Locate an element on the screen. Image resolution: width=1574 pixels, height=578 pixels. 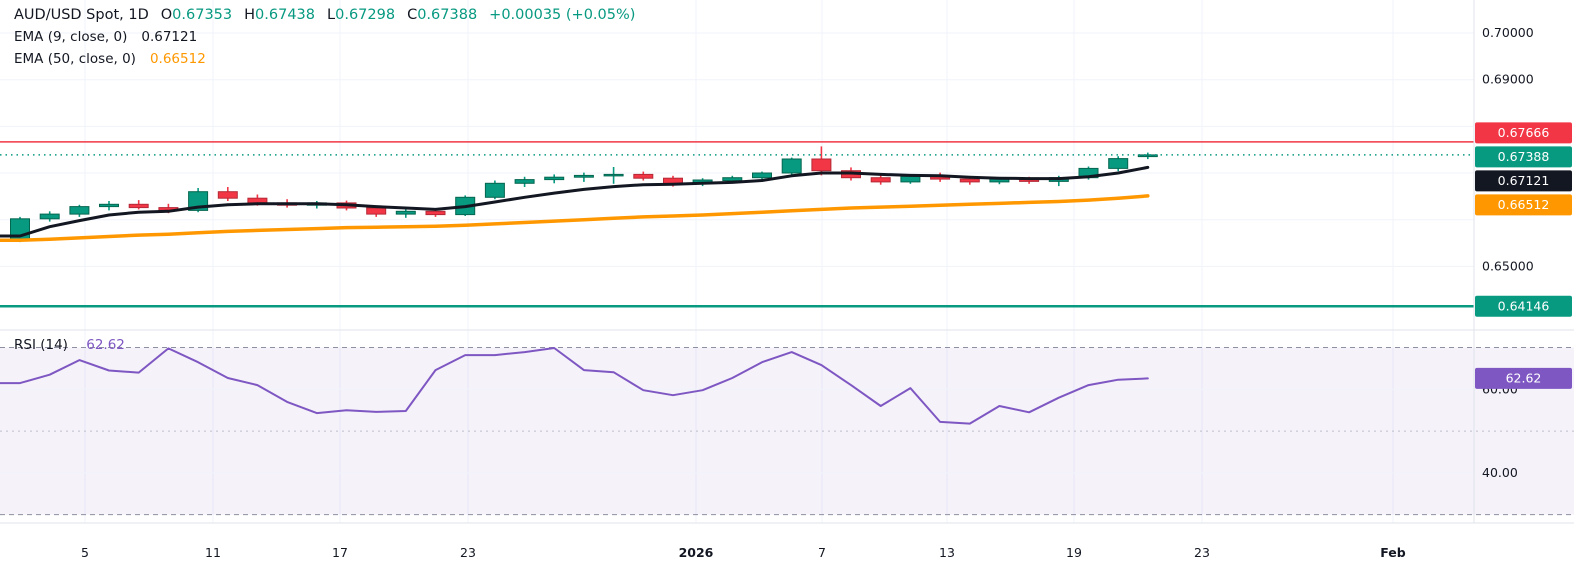
time-axis-label: 17 is located at coordinates (340, 552).